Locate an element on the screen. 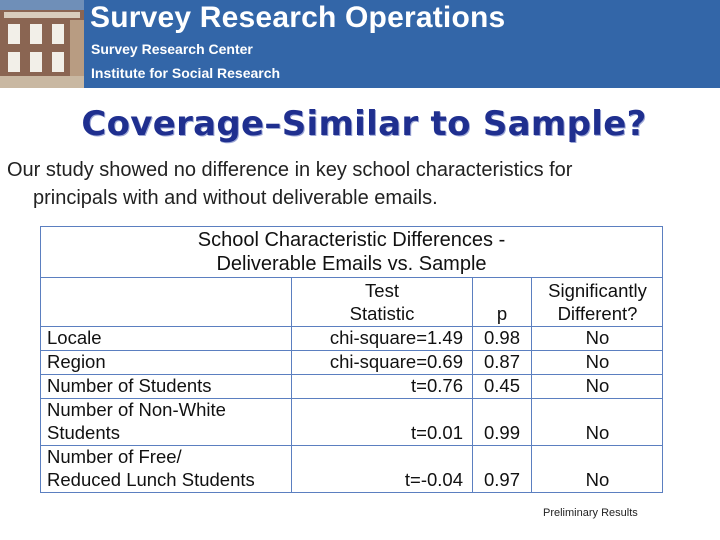 This screenshot has width=720, height=540. row-label-line-1: Number of Free/ is located at coordinates (114, 456).